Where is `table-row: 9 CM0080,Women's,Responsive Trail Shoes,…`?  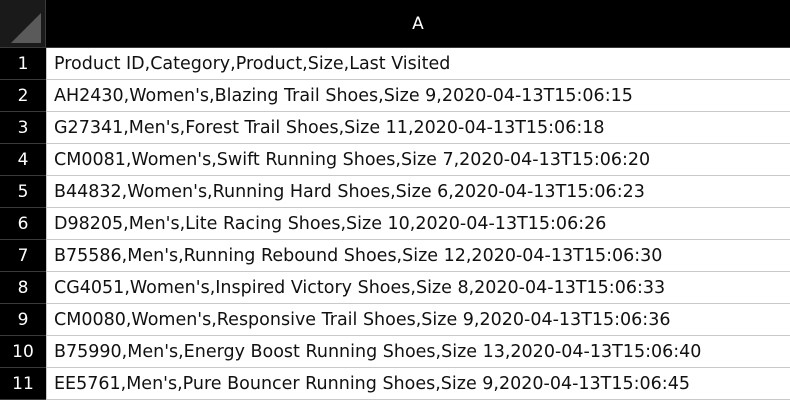 table-row: 9 CM0080,Women's,Responsive Trail Shoes,… is located at coordinates (395, 320).